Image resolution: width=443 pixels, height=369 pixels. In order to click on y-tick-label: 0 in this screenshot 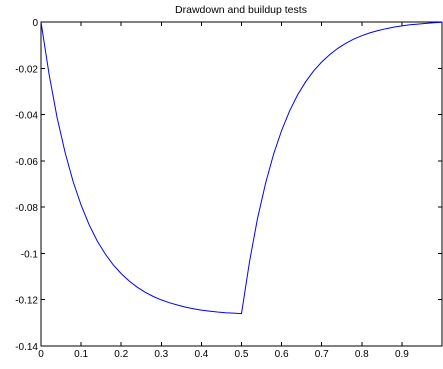, I will do `click(35, 23)`.